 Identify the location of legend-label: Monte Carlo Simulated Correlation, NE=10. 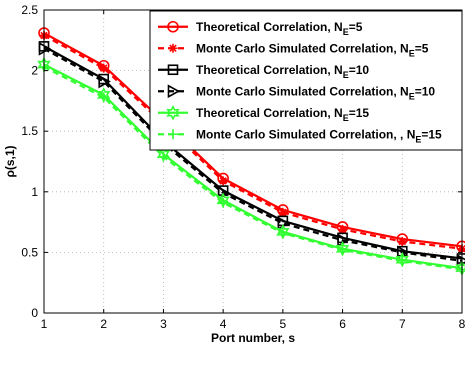
(315, 92).